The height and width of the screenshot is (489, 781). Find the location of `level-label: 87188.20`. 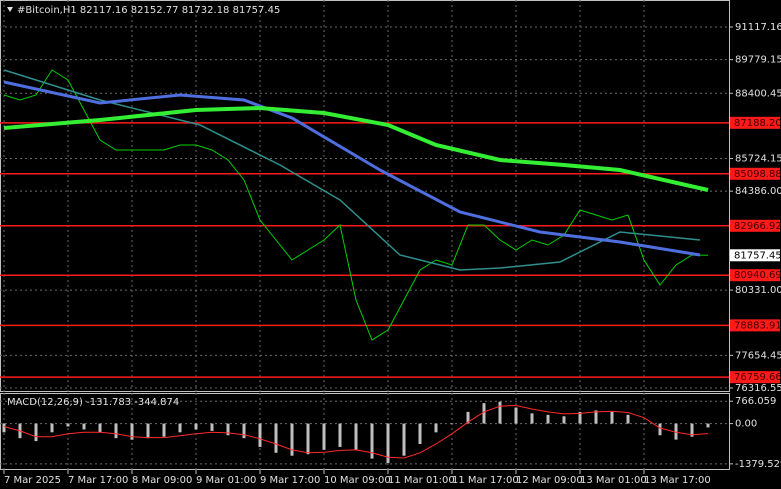

level-label: 87188.20 is located at coordinates (757, 123).